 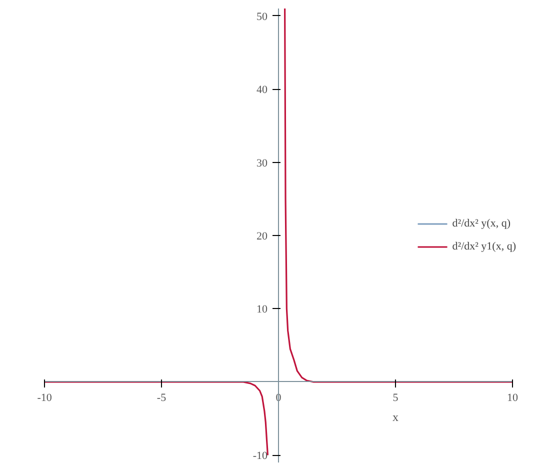 I want to click on x-tick-label: 10, so click(x=512, y=398).